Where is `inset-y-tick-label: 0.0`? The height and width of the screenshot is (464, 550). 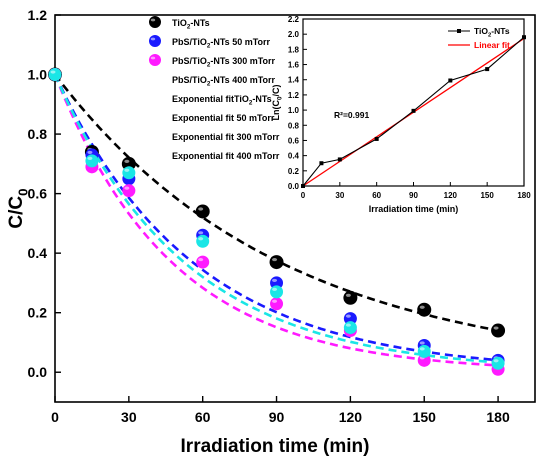 inset-y-tick-label: 0.0 is located at coordinates (294, 186).